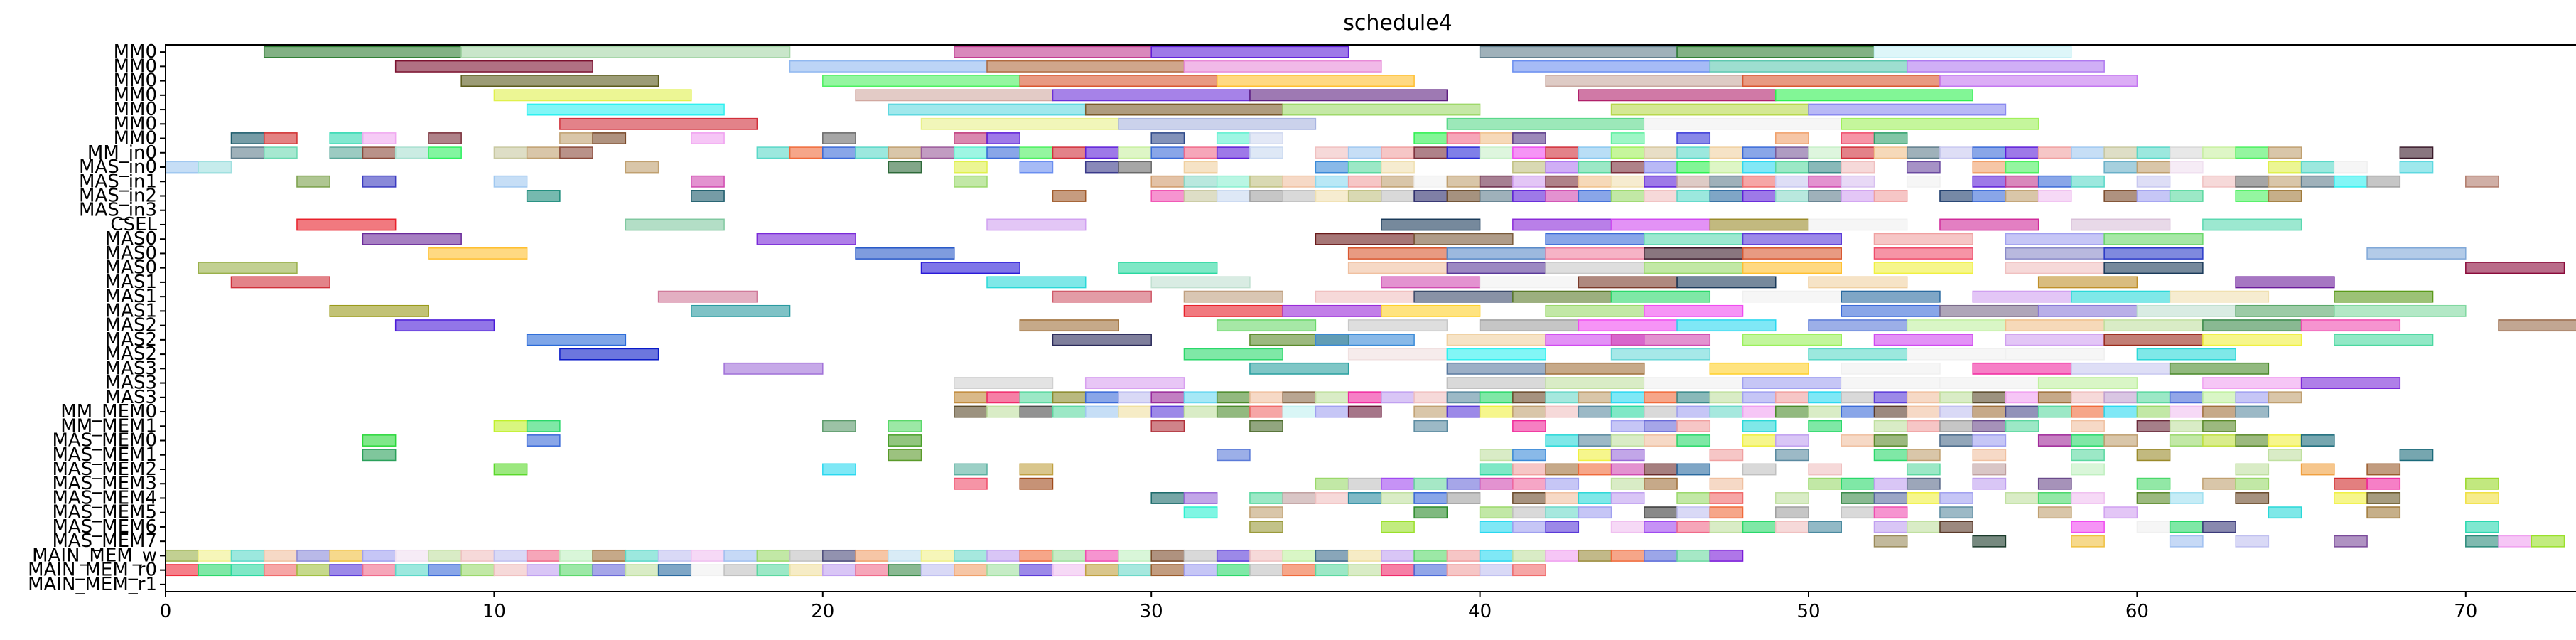 The width and height of the screenshot is (2576, 640). Describe the element at coordinates (131, 296) in the screenshot. I see `y-tick-label: MAS1` at that location.